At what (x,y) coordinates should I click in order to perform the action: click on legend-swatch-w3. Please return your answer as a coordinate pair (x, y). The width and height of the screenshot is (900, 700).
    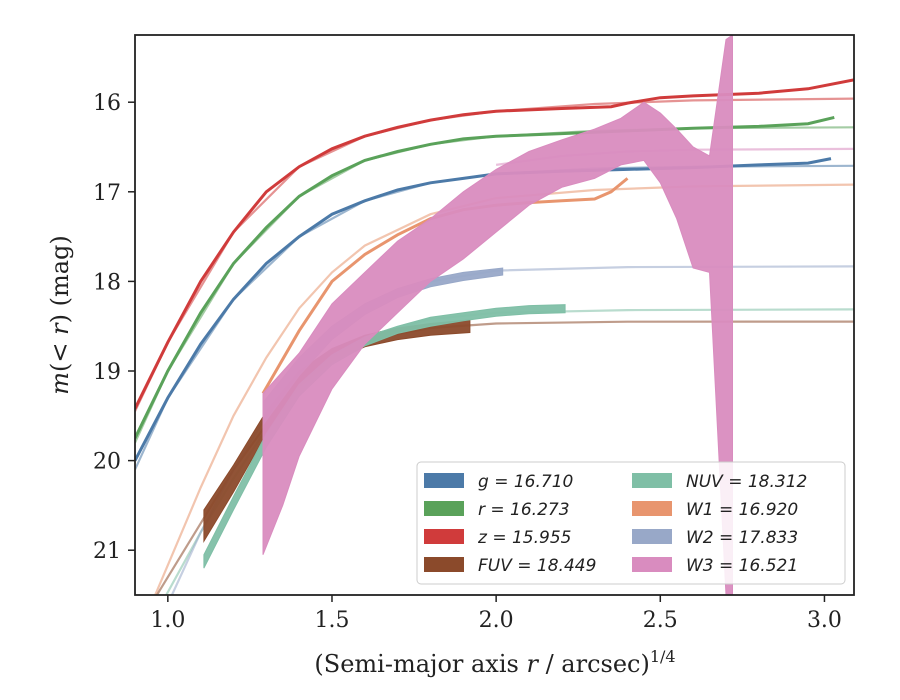
    Looking at the image, I should click on (652, 564).